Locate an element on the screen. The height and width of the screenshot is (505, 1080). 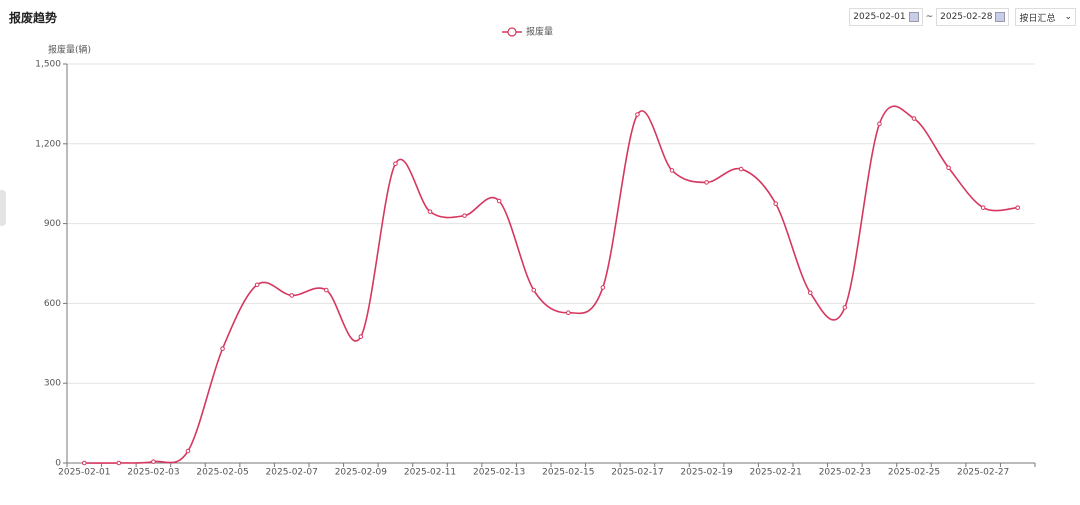
y-tick-label: 600 is located at coordinates (52, 304).